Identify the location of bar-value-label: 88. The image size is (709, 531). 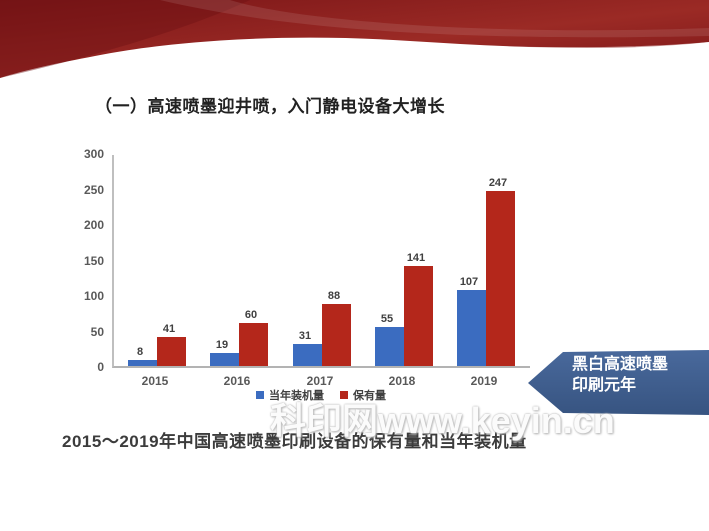
(334, 295).